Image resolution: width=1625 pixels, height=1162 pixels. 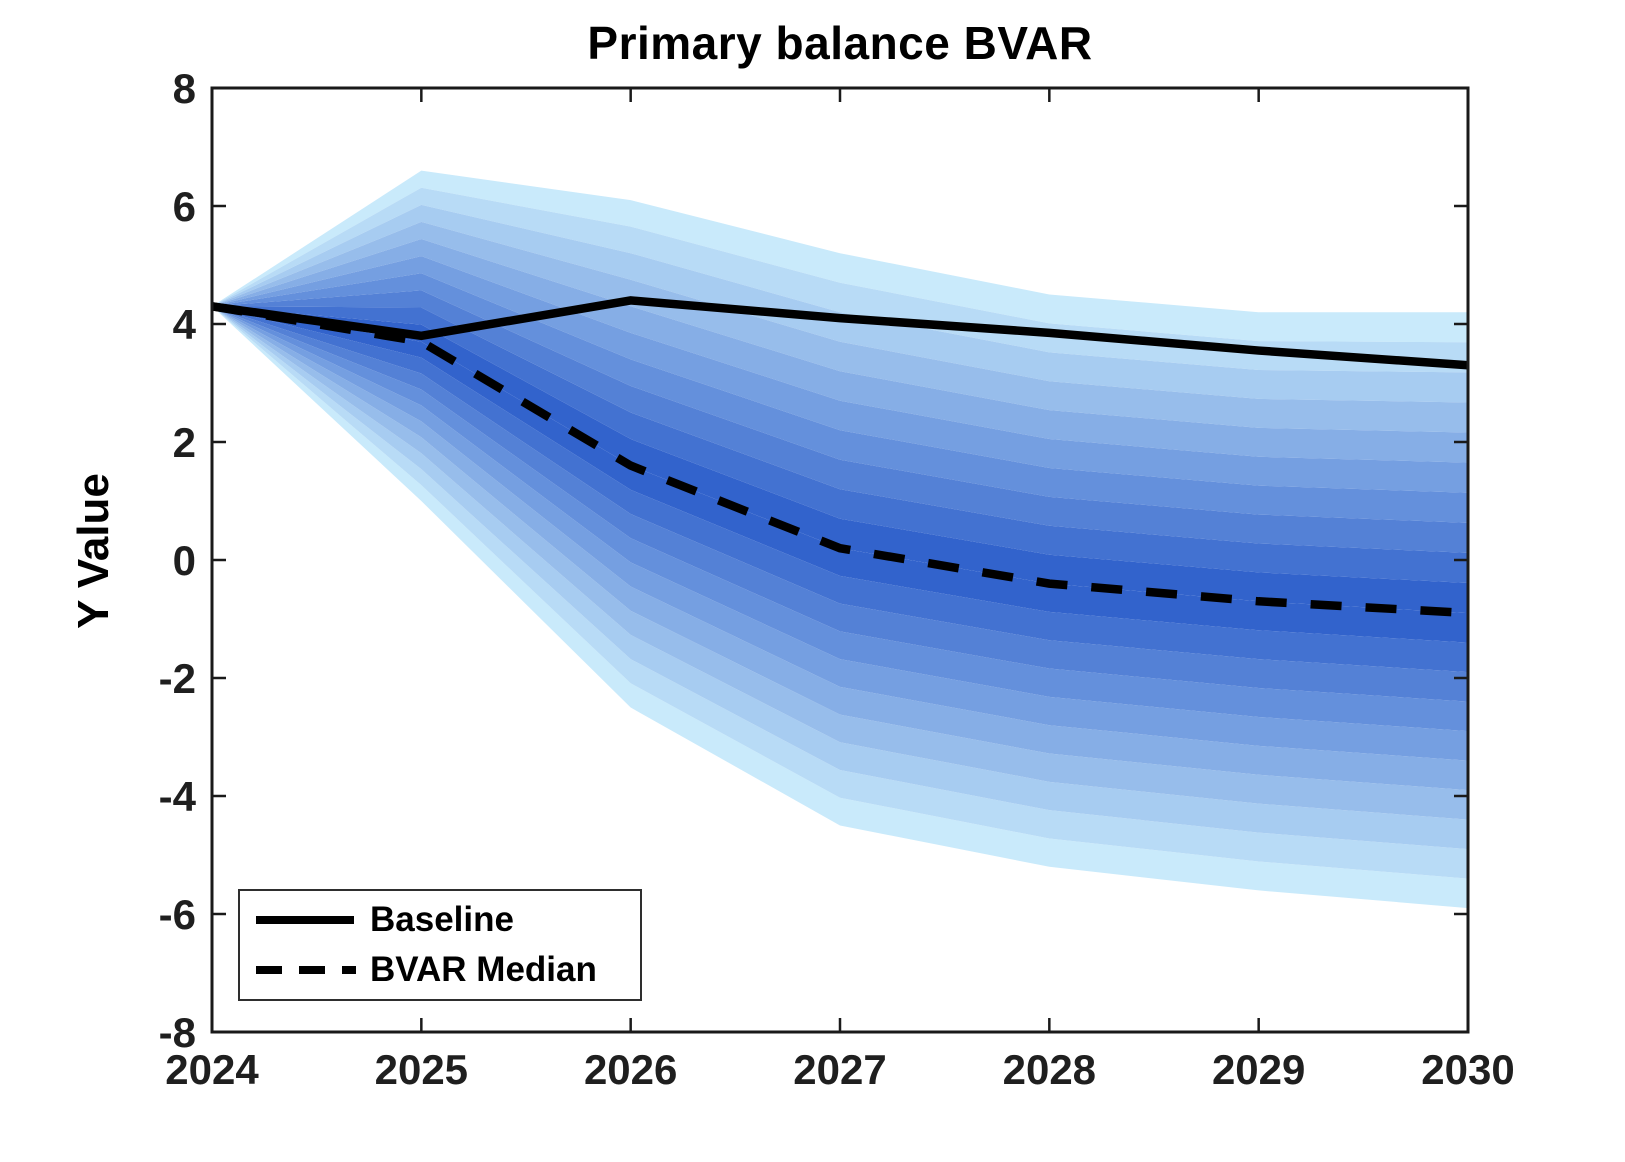 What do you see at coordinates (184, 88) in the screenshot?
I see `y-tick-label: 8` at bounding box center [184, 88].